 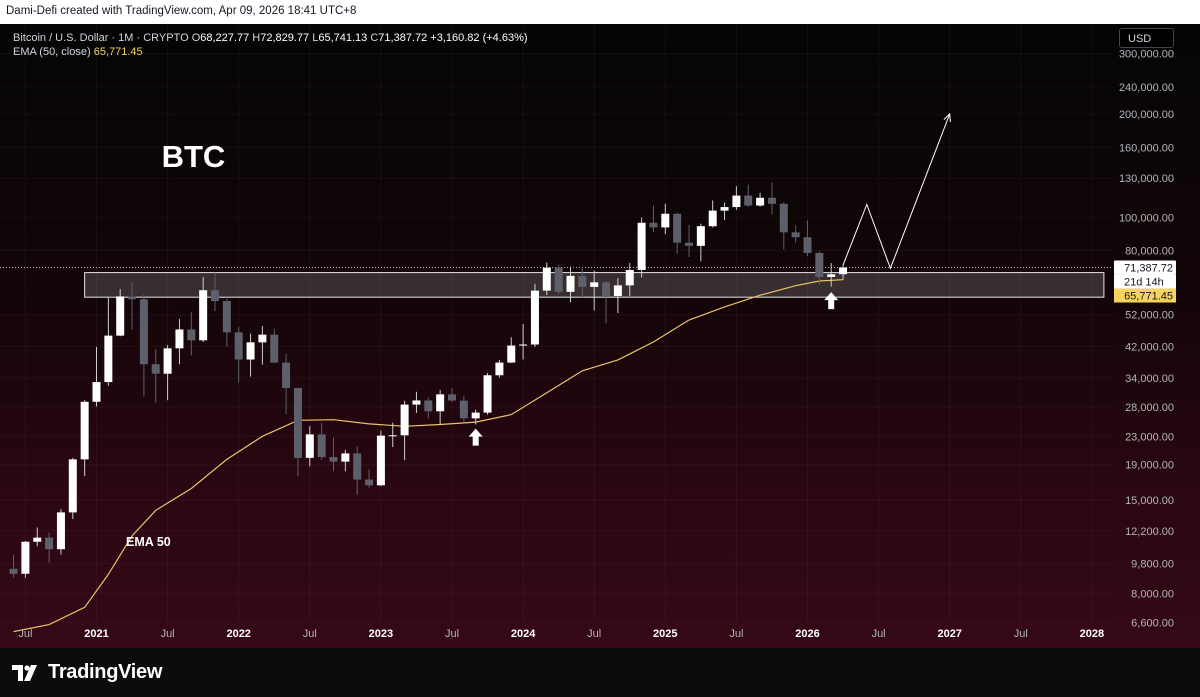 What do you see at coordinates (1146, 38) in the screenshot?
I see `currency-button: USD` at bounding box center [1146, 38].